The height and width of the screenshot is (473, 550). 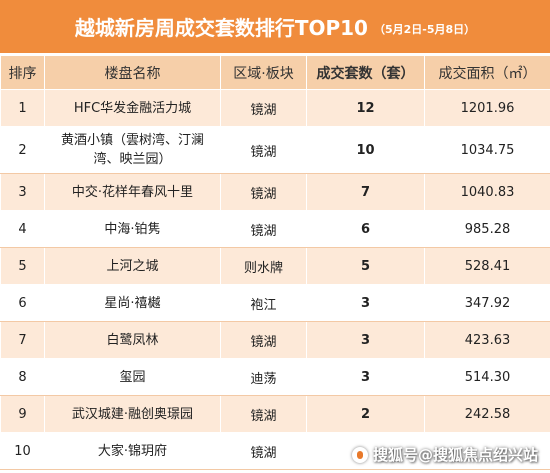 I want to click on header-rank: 排序, so click(x=22, y=72).